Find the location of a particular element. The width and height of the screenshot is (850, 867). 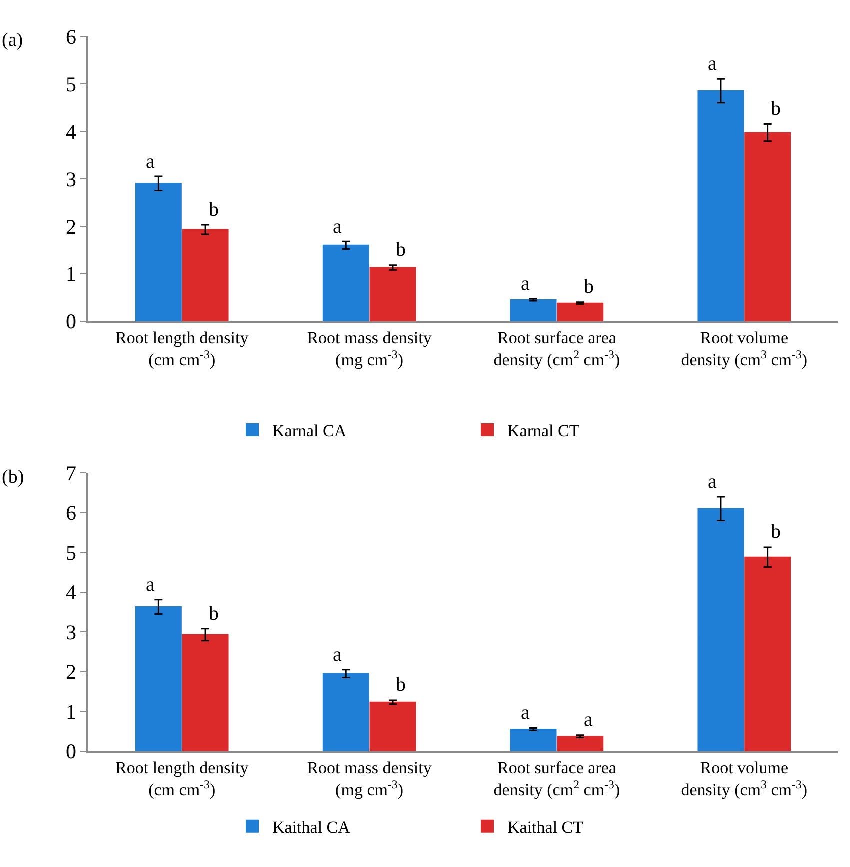

chart-title: (a) is located at coordinates (13, 40).